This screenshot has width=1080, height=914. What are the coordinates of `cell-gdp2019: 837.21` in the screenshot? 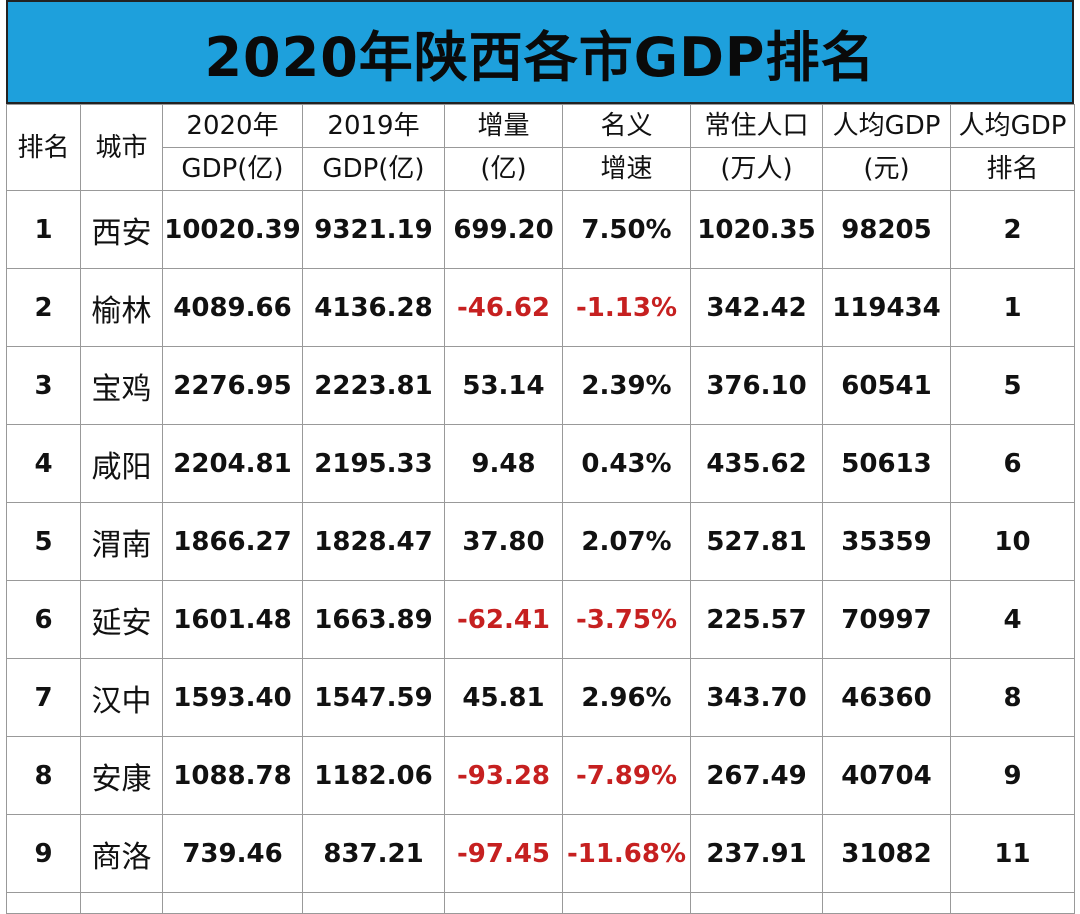 It's located at (373, 853).